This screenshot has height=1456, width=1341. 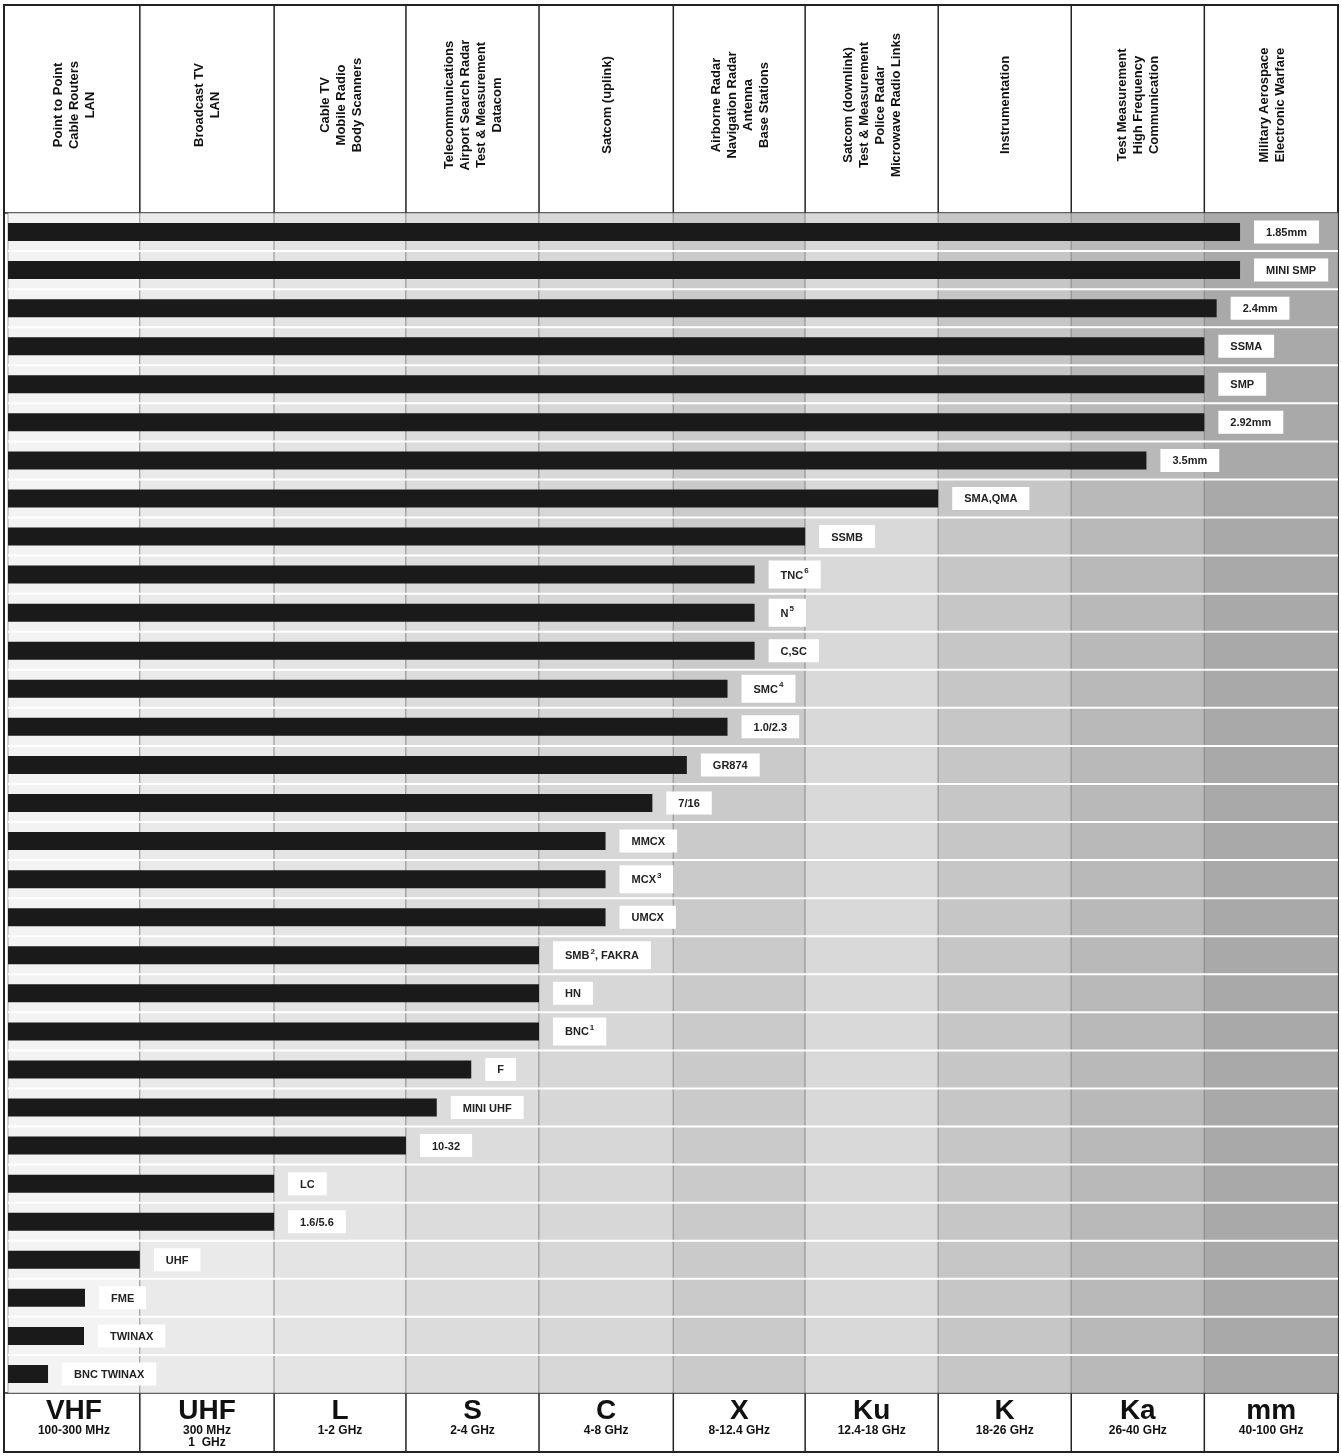 I want to click on text: Test Measurement High Frequency Communication, so click(x=1138, y=104).